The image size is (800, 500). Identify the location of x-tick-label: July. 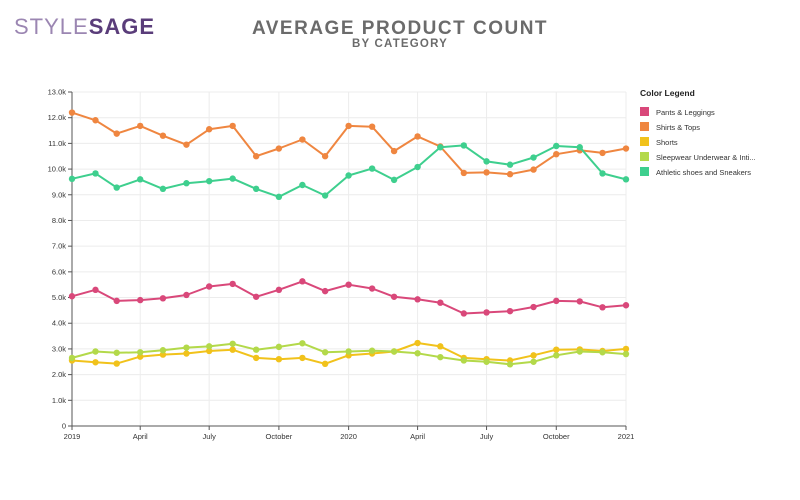
(487, 436).